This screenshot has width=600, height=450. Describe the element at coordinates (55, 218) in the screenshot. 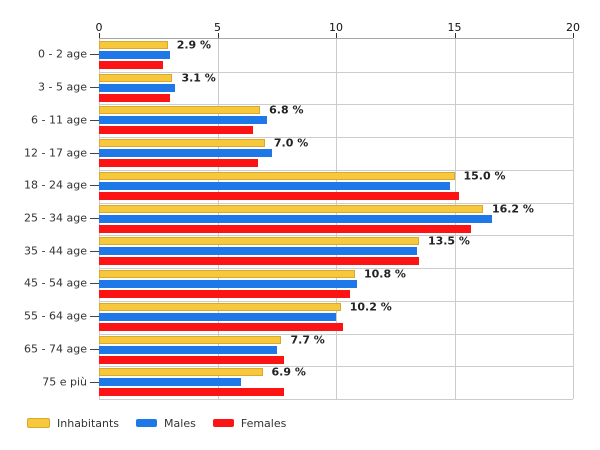

I see `category-label: 25 - 34 age` at that location.